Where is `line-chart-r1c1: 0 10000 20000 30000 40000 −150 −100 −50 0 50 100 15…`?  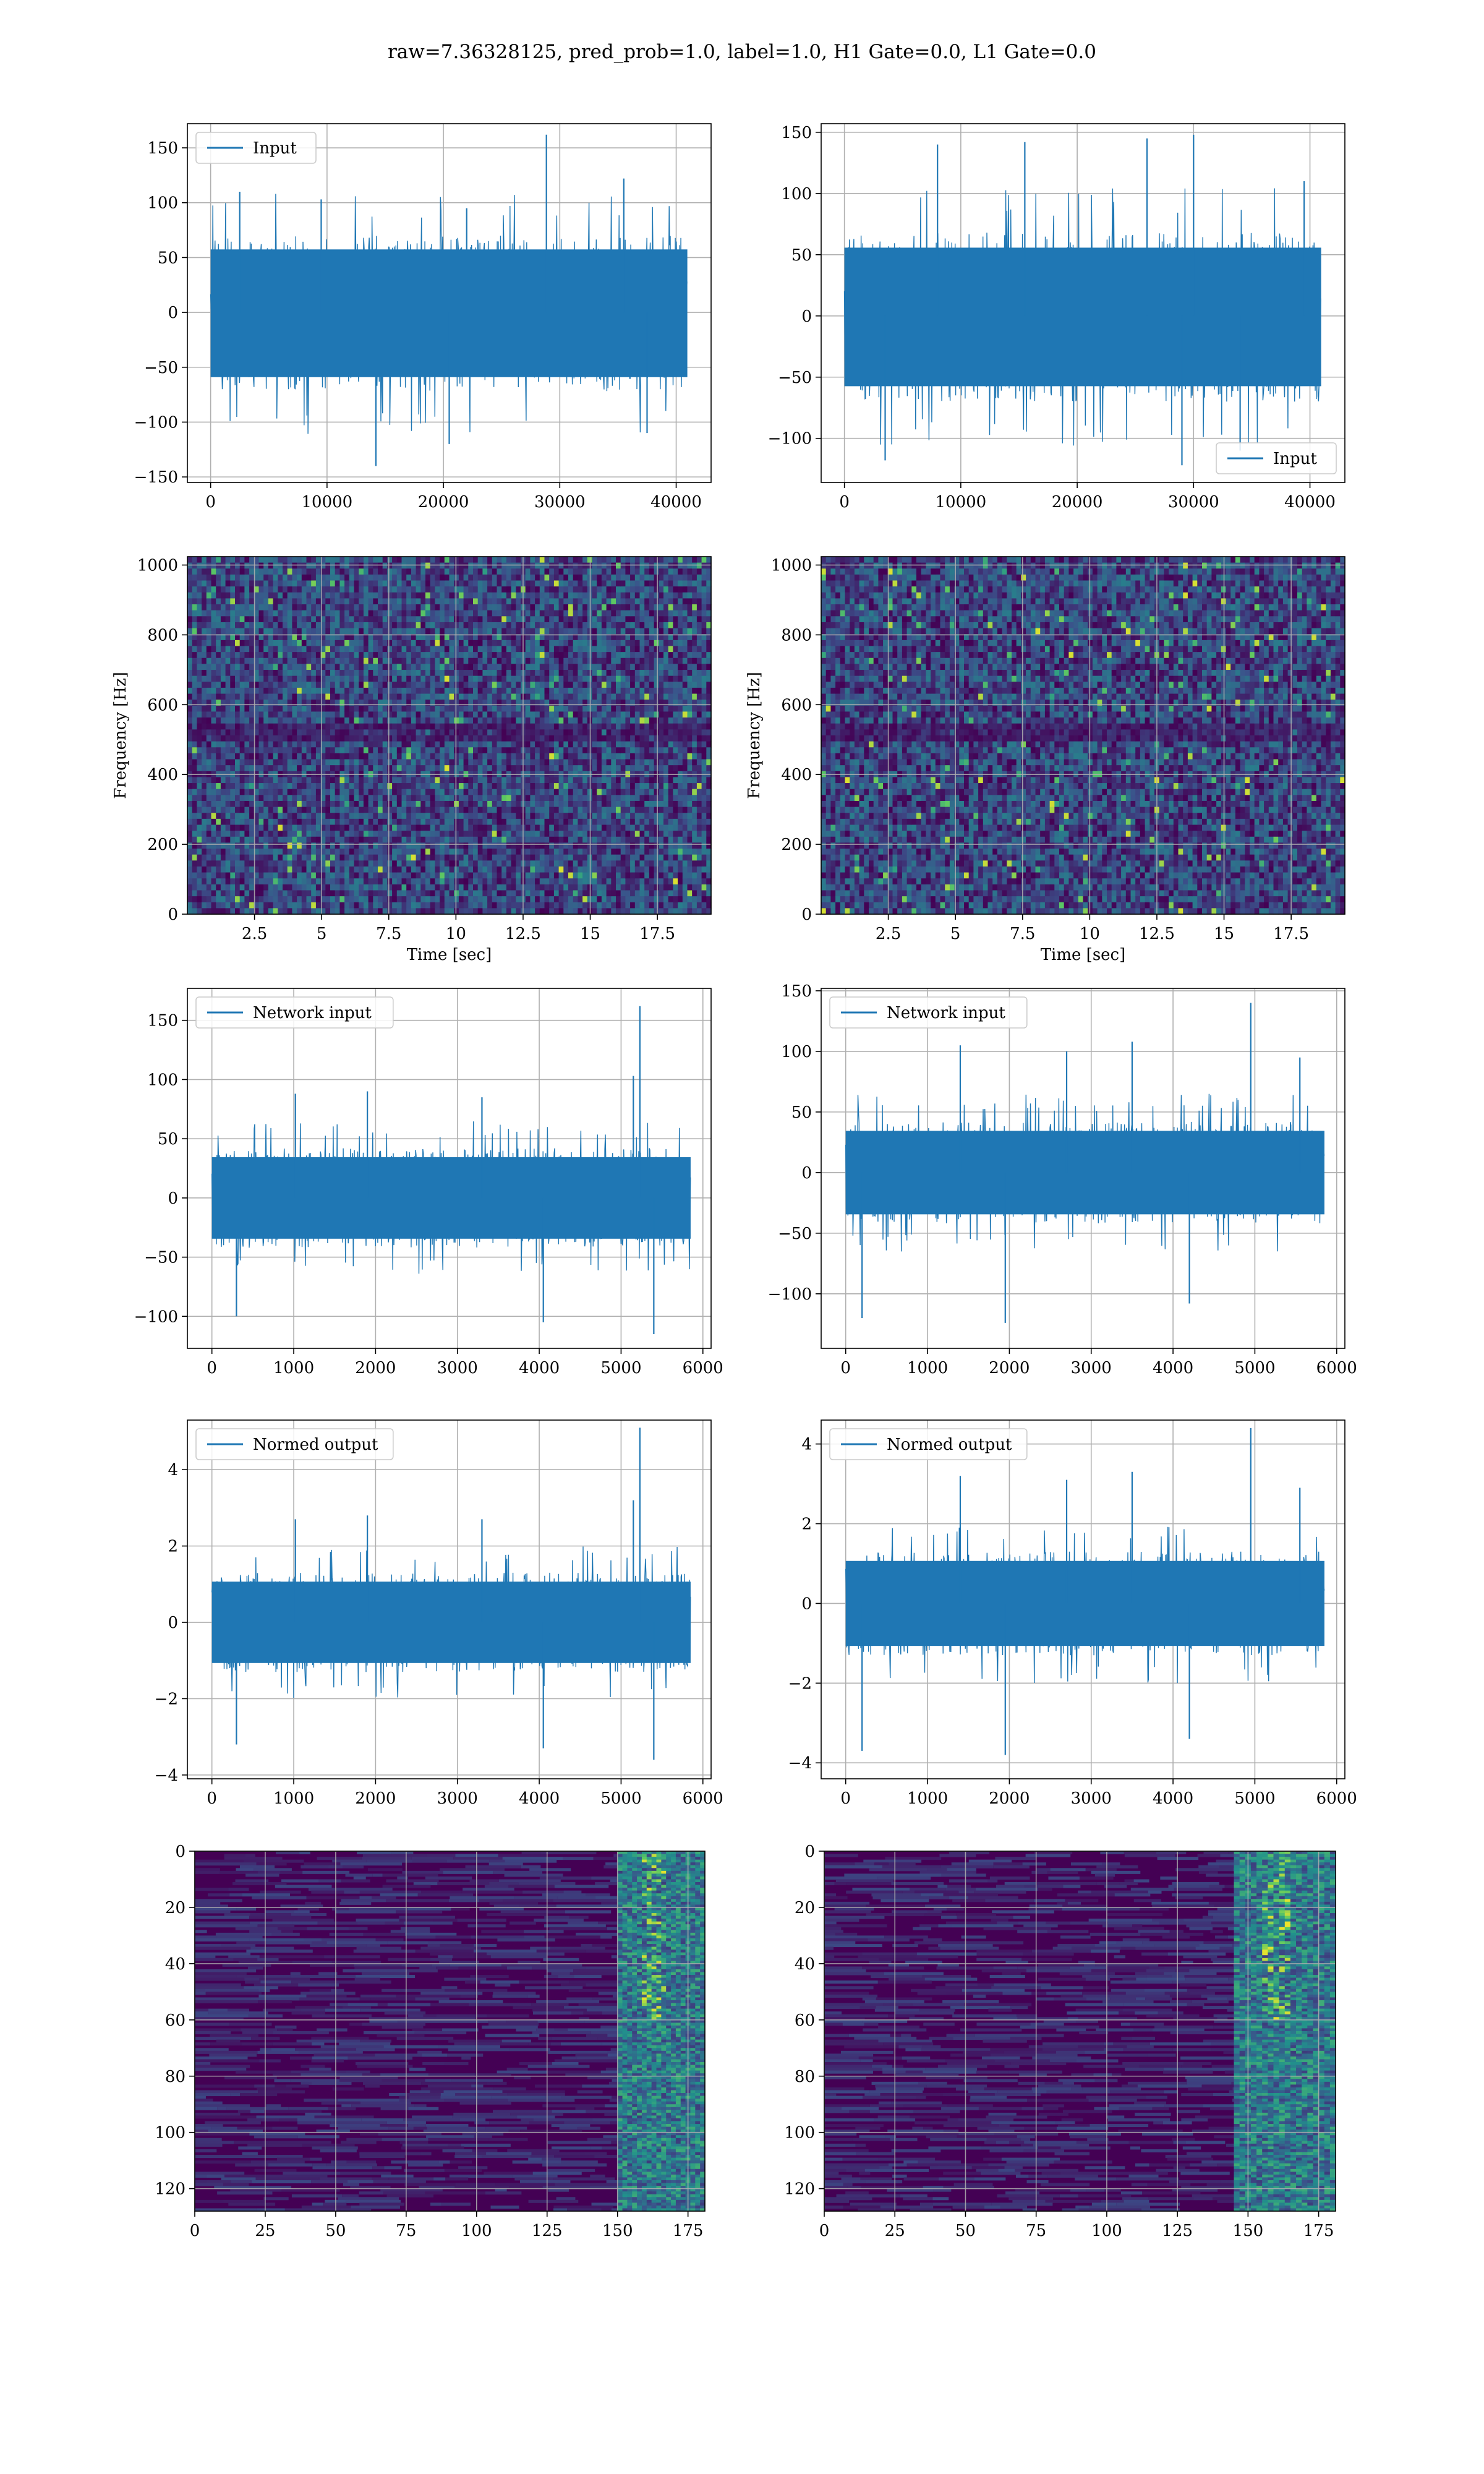 line-chart-r1c1: 0 10000 20000 30000 40000 −150 −100 −50 0 50 100 15… is located at coordinates (423, 317).